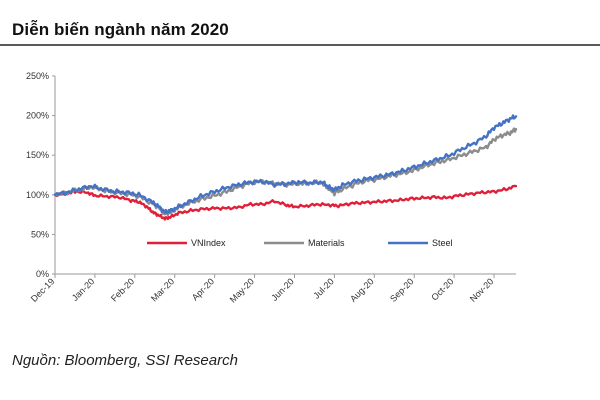 The height and width of the screenshot is (400, 600). Describe the element at coordinates (162, 289) in the screenshot. I see `x-tick-label: Mar-20` at that location.